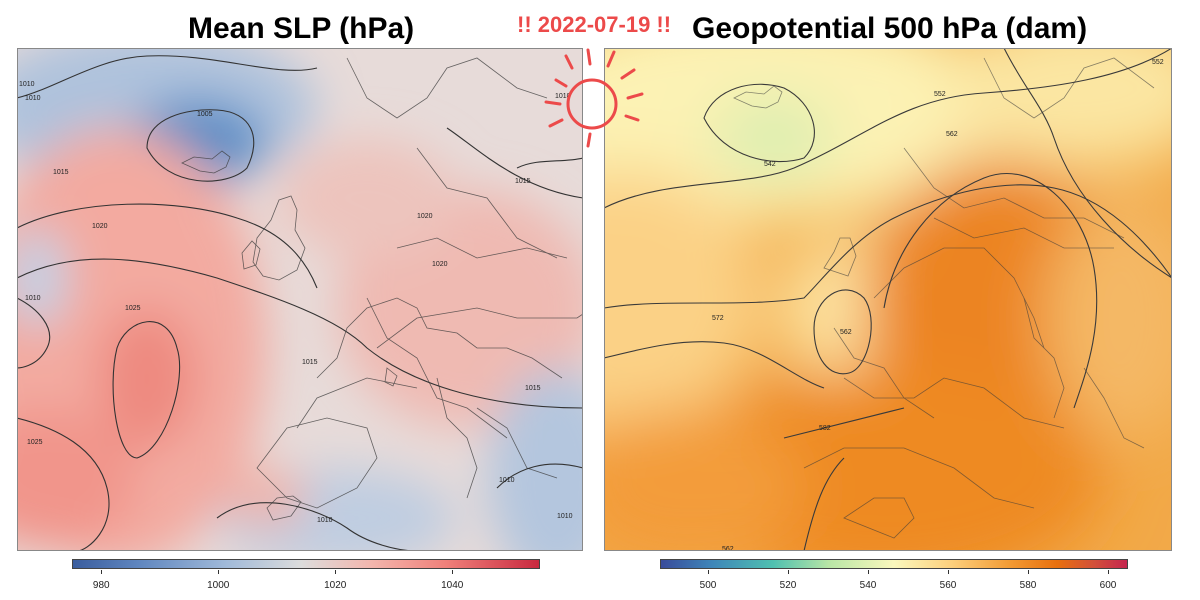 This screenshot has height=600, width=1200. Describe the element at coordinates (788, 585) in the screenshot. I see `geopotential-colorbar-tick-label: 520` at that location.